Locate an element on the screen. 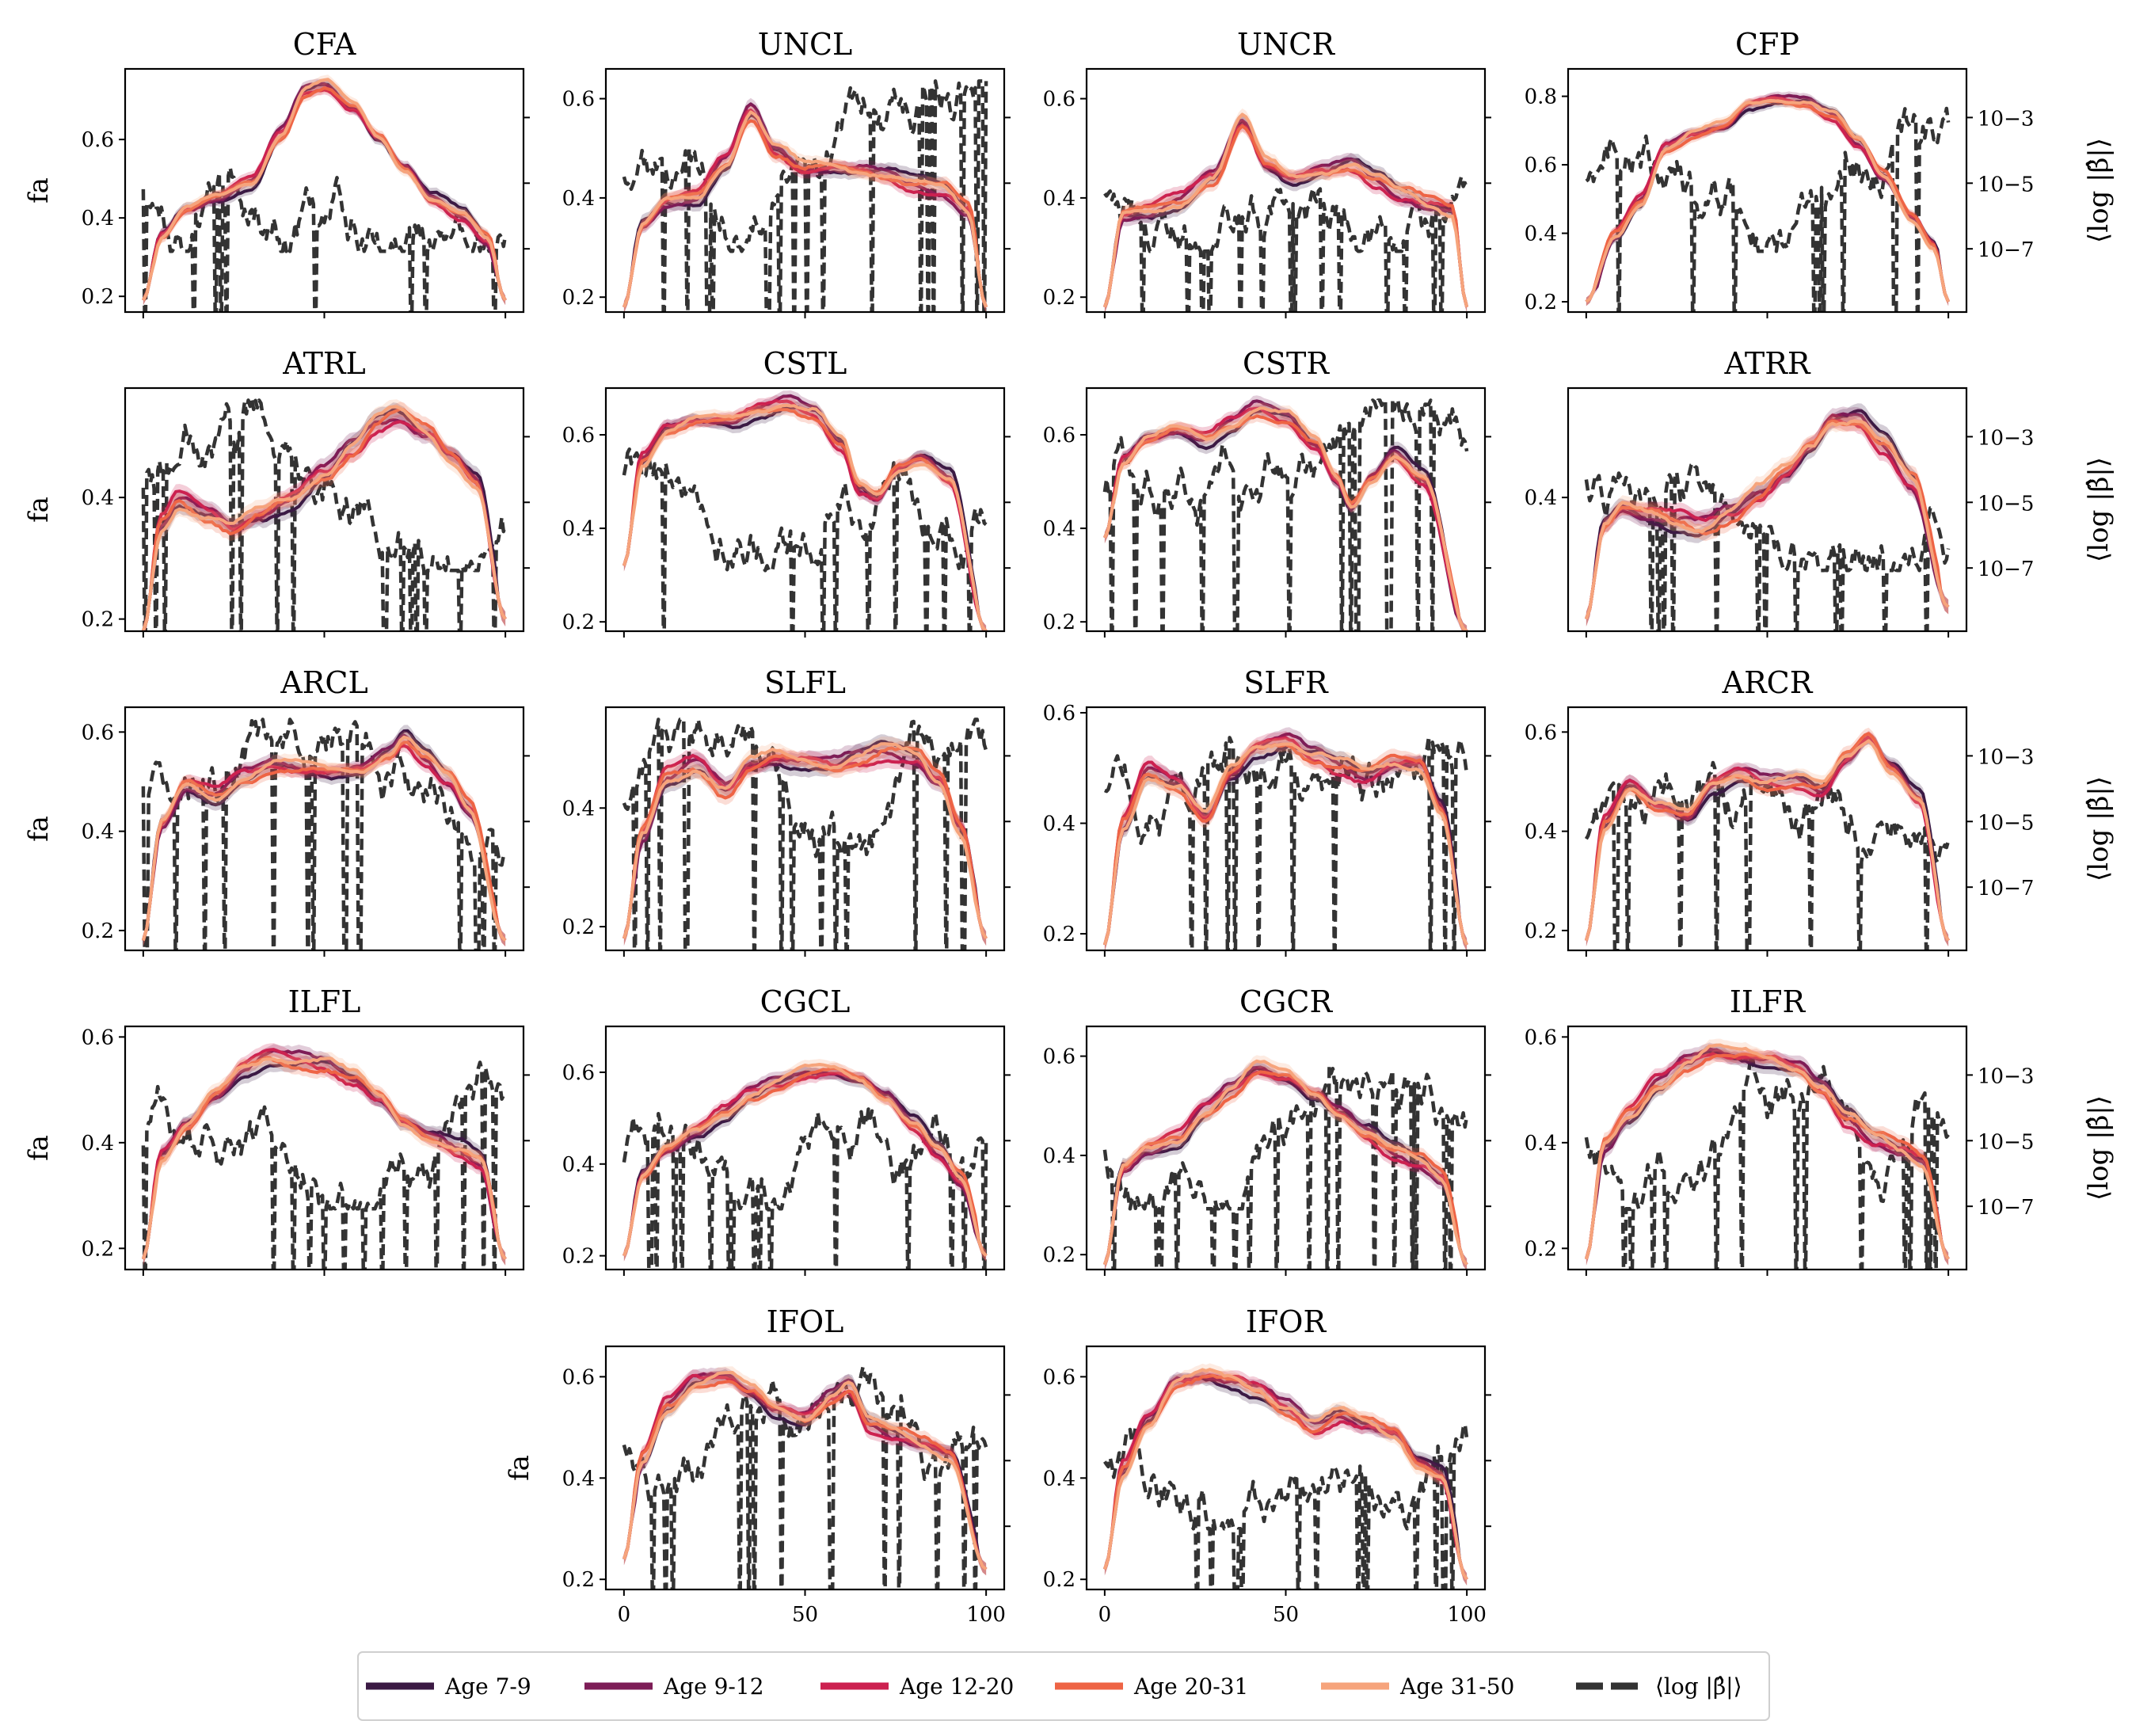 Image resolution: width=2132 pixels, height=1736 pixels. panel-arcl: ARCL 0.2 0.4 0.6 fa is located at coordinates (276, 811).